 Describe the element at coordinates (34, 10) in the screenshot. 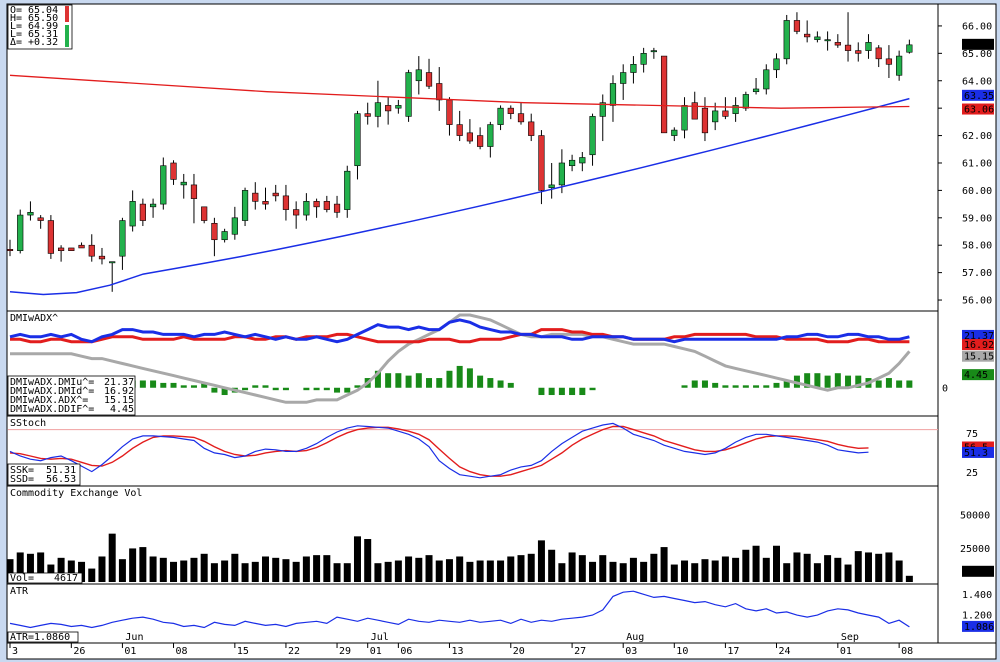

I see `info-open: O= 65.04` at that location.